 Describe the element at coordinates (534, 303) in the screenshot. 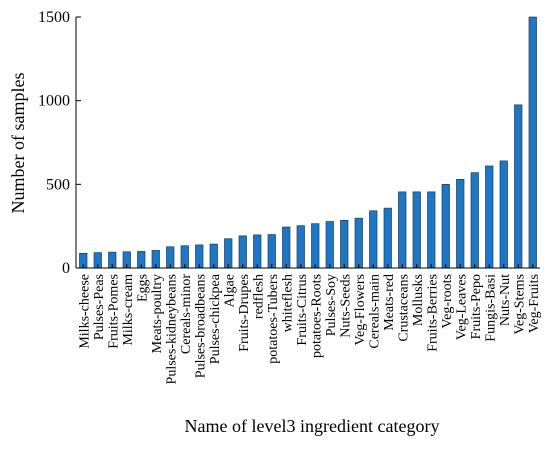

I see `x-tick-label: Veg-Fruits` at that location.